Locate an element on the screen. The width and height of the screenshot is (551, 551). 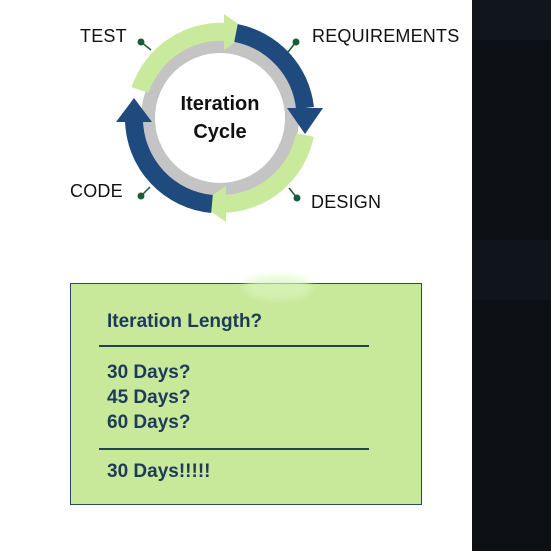
connector-dot-test is located at coordinates (141, 42).